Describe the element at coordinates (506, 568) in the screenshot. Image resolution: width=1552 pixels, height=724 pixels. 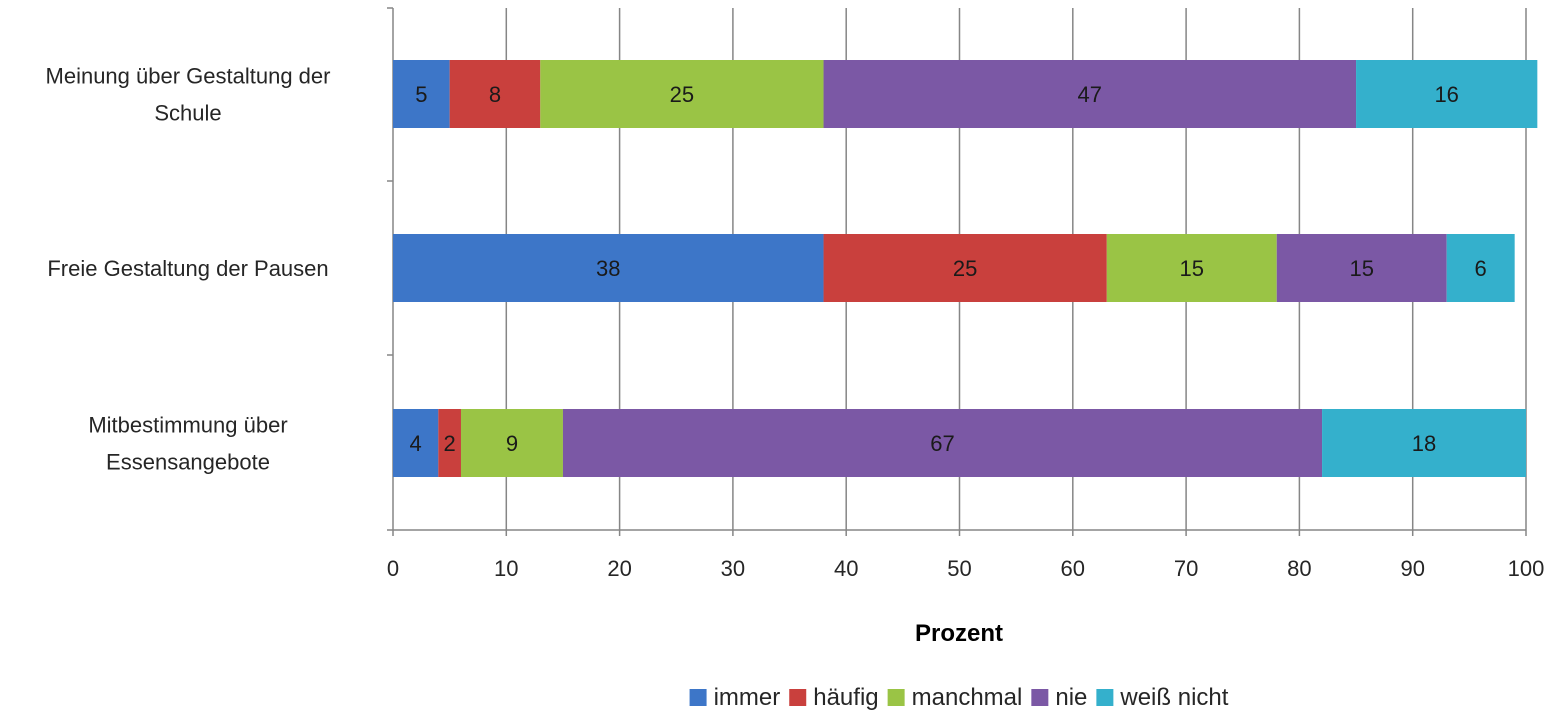
I see `x-tick-label: 10` at that location.